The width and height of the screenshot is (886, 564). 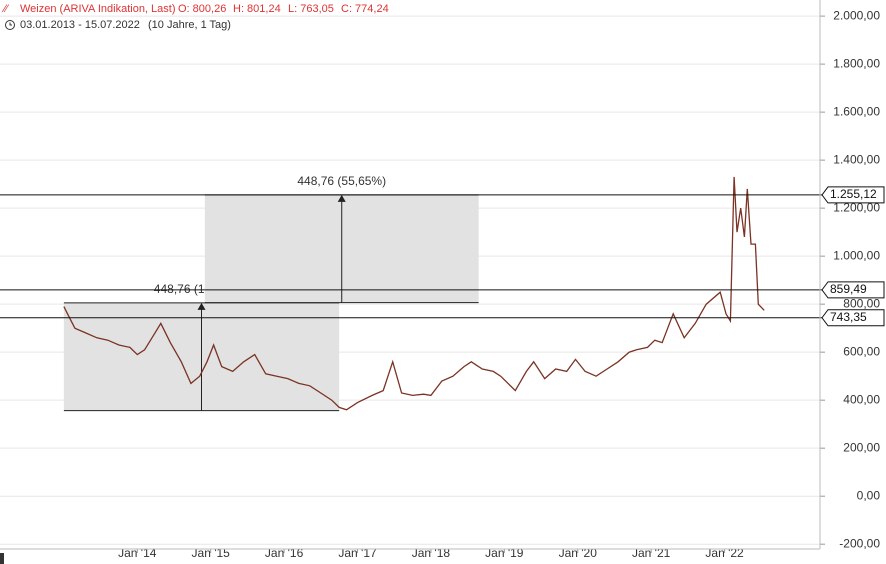 What do you see at coordinates (365, 9) in the screenshot?
I see `ohlc: C: 774,24` at bounding box center [365, 9].